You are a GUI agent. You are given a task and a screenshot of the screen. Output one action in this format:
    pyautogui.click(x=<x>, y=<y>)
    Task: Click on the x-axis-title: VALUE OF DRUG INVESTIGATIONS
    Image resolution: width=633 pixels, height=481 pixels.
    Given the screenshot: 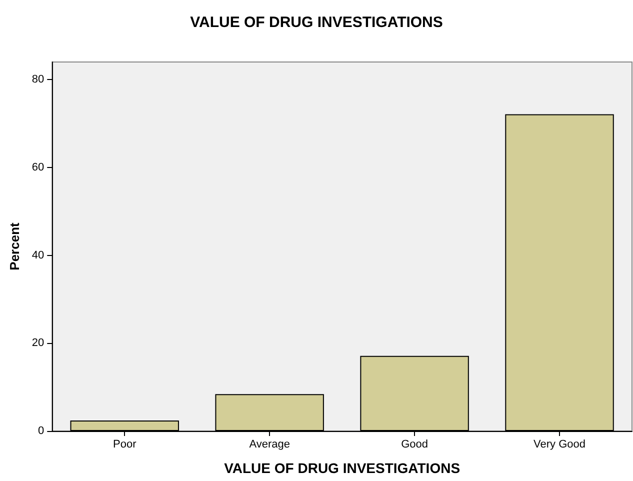 What is the action you would take?
    pyautogui.click(x=342, y=468)
    